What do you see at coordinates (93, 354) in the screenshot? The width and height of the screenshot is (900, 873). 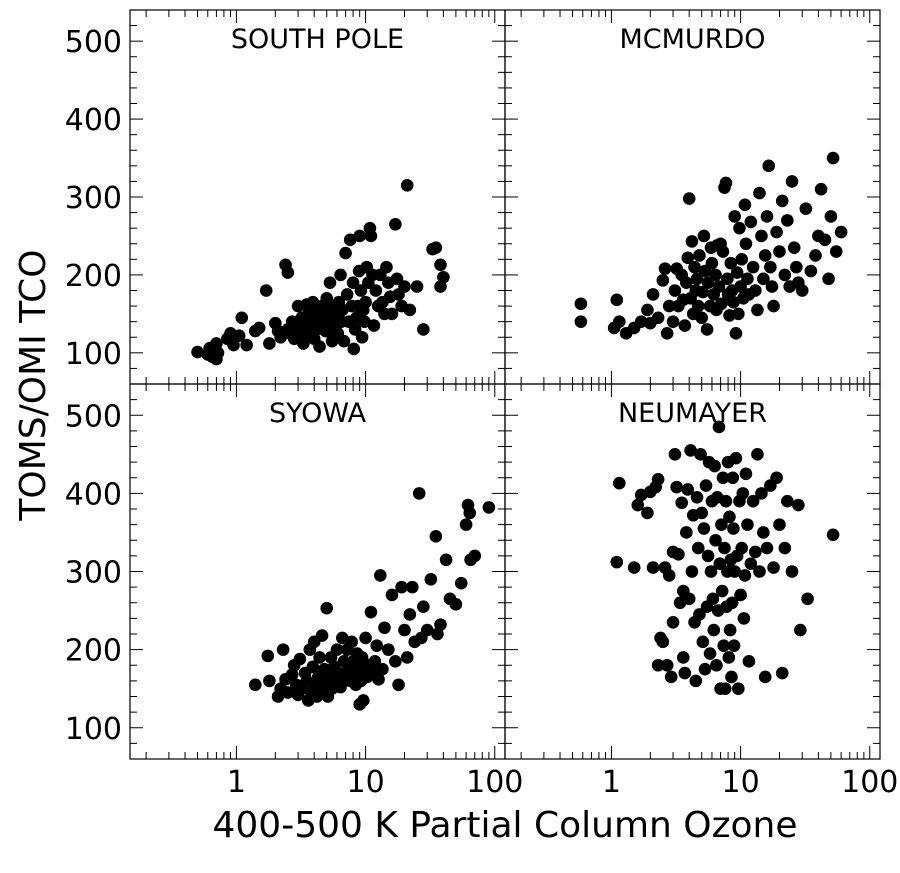 I see `y-tick-label: 100` at bounding box center [93, 354].